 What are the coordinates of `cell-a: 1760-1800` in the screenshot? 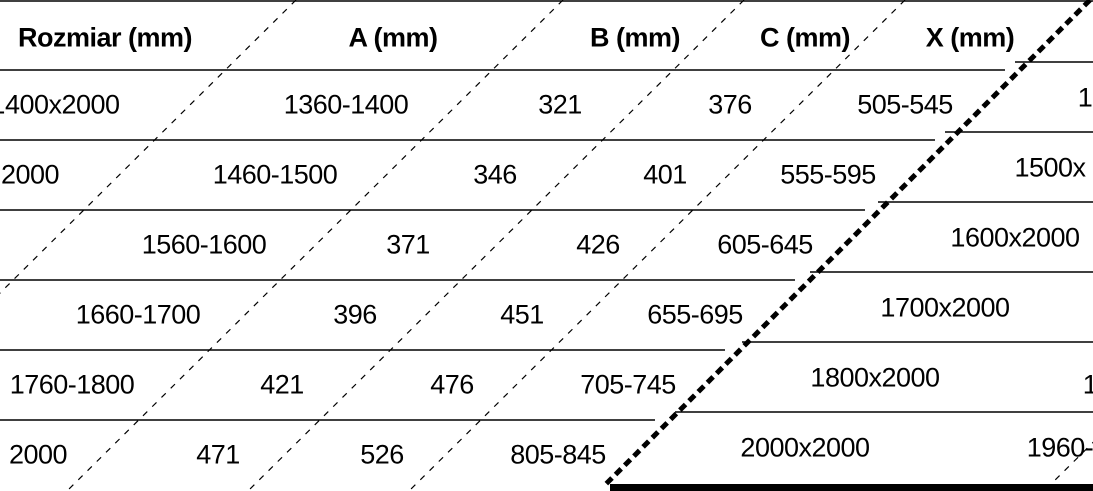 It's located at (72, 384).